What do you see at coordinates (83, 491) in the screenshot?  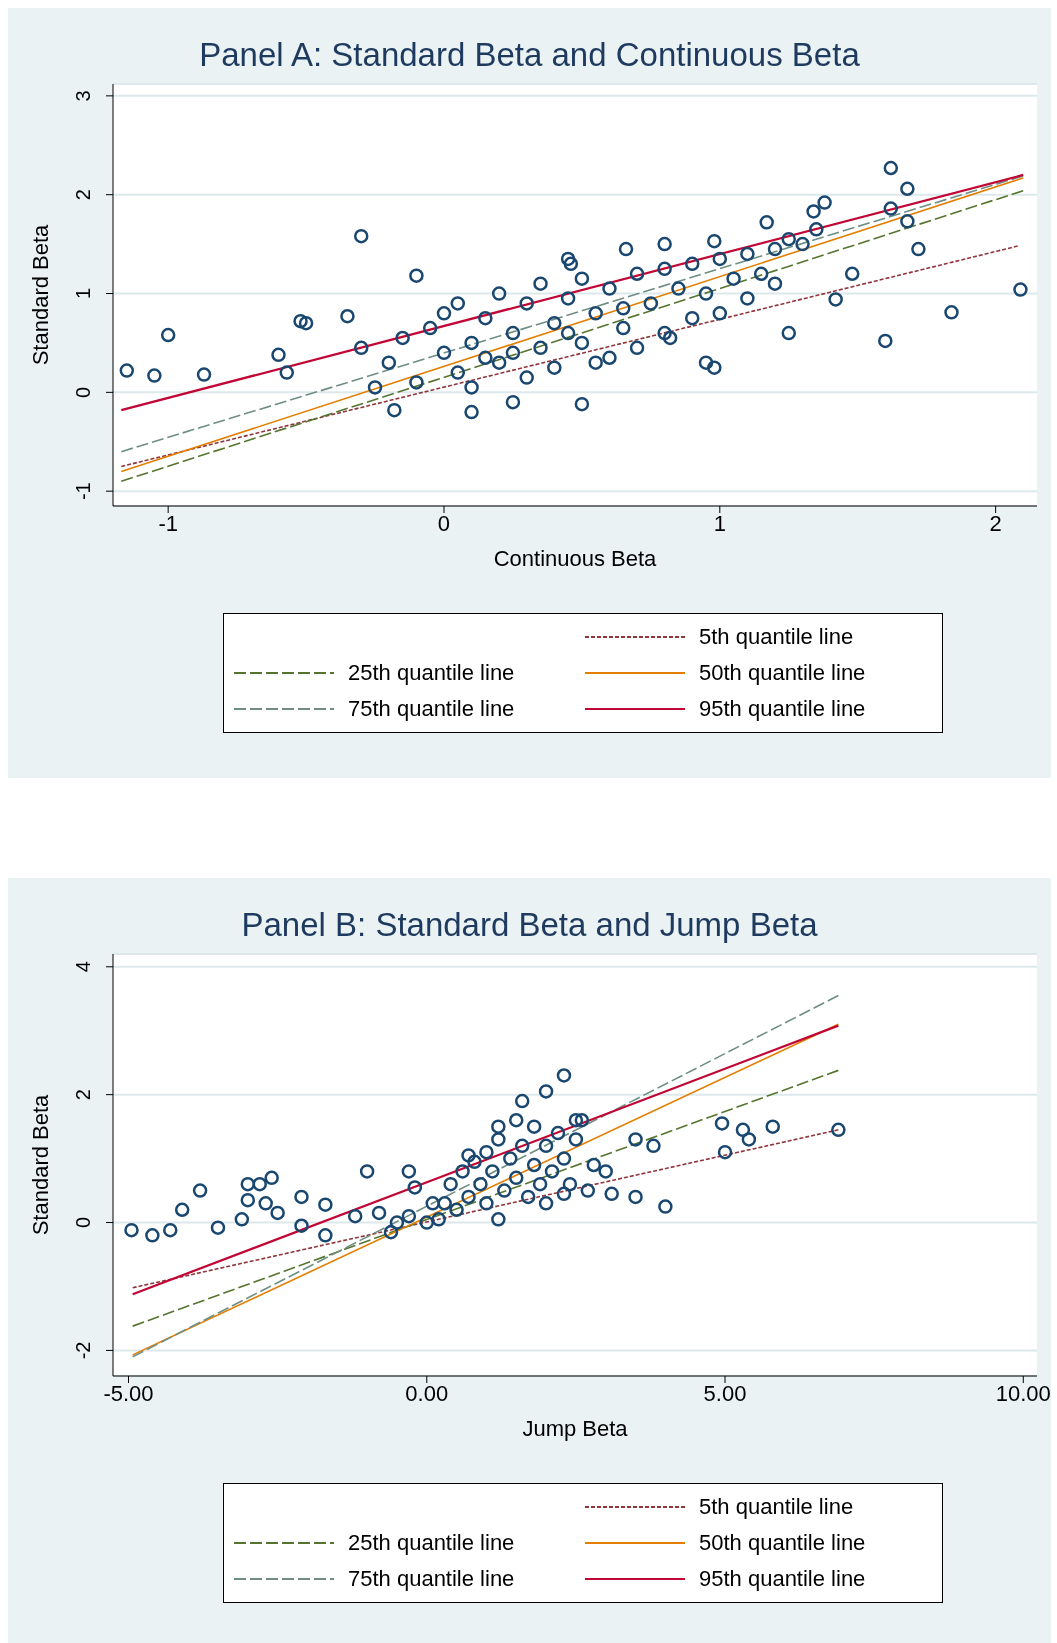 I see `y-tick-label: -1` at bounding box center [83, 491].